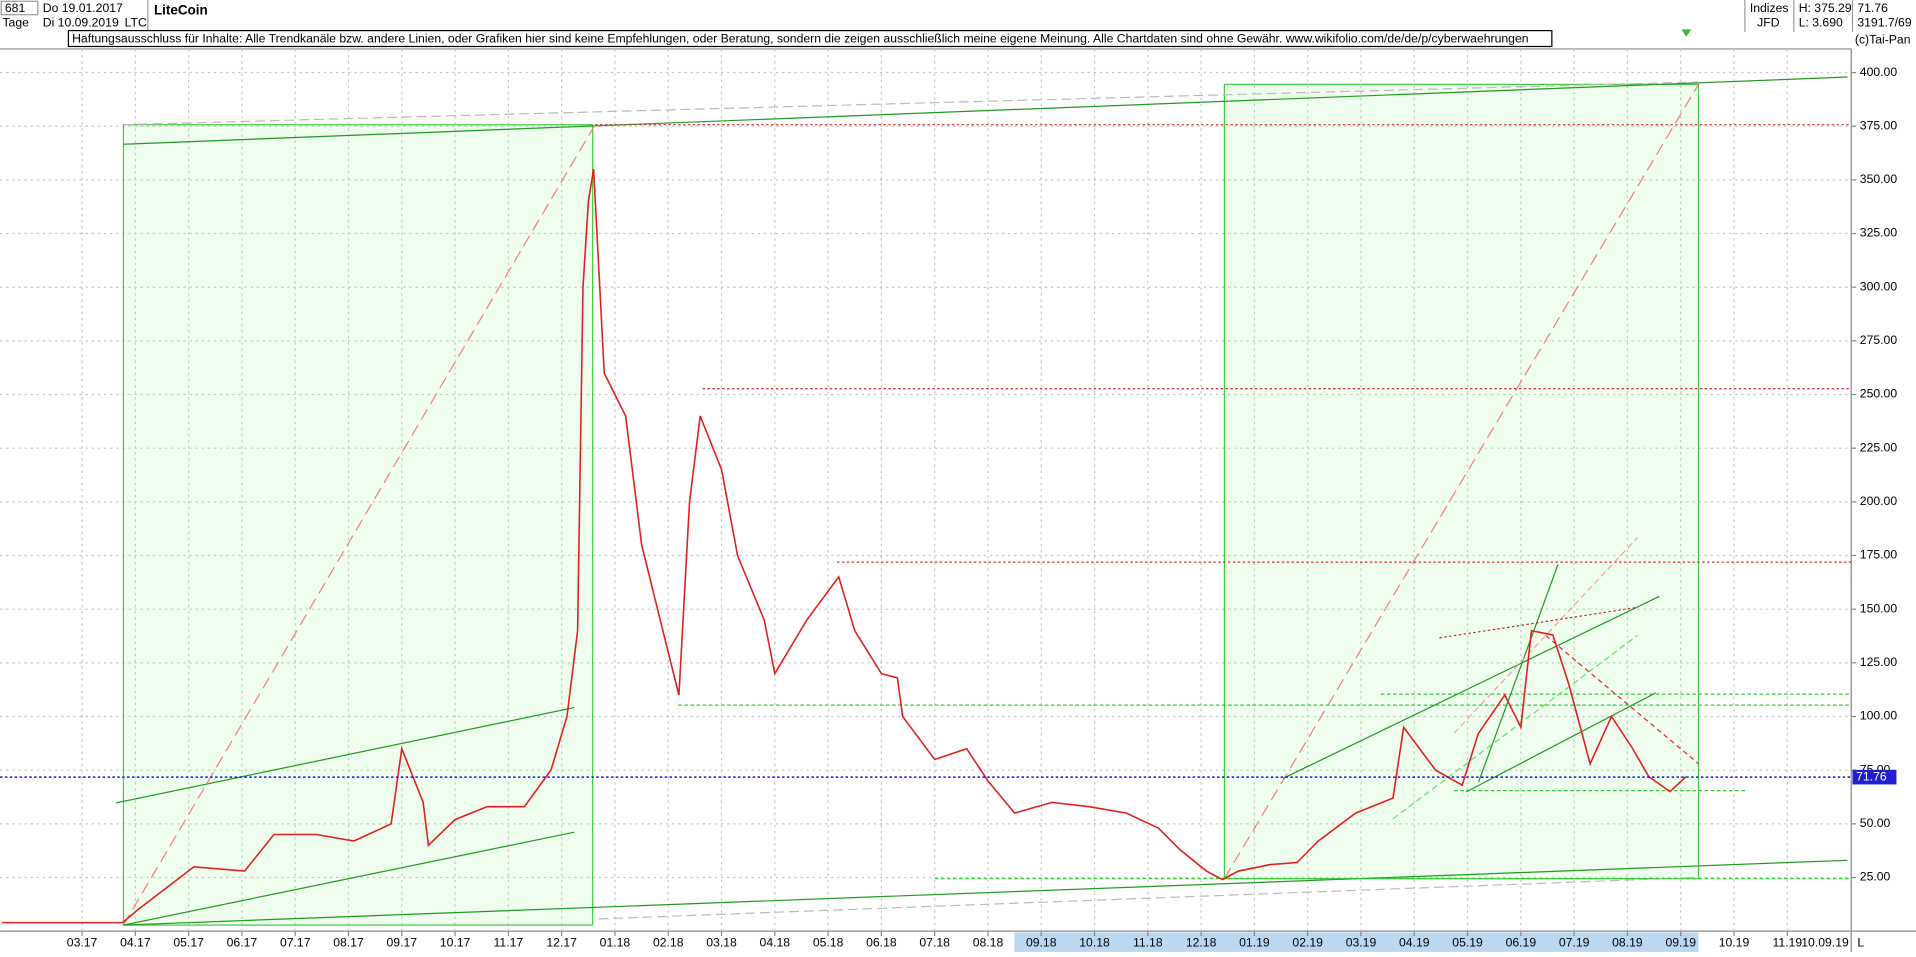  Describe the element at coordinates (1254, 943) in the screenshot. I see `x-tick-label: 01.19` at that location.